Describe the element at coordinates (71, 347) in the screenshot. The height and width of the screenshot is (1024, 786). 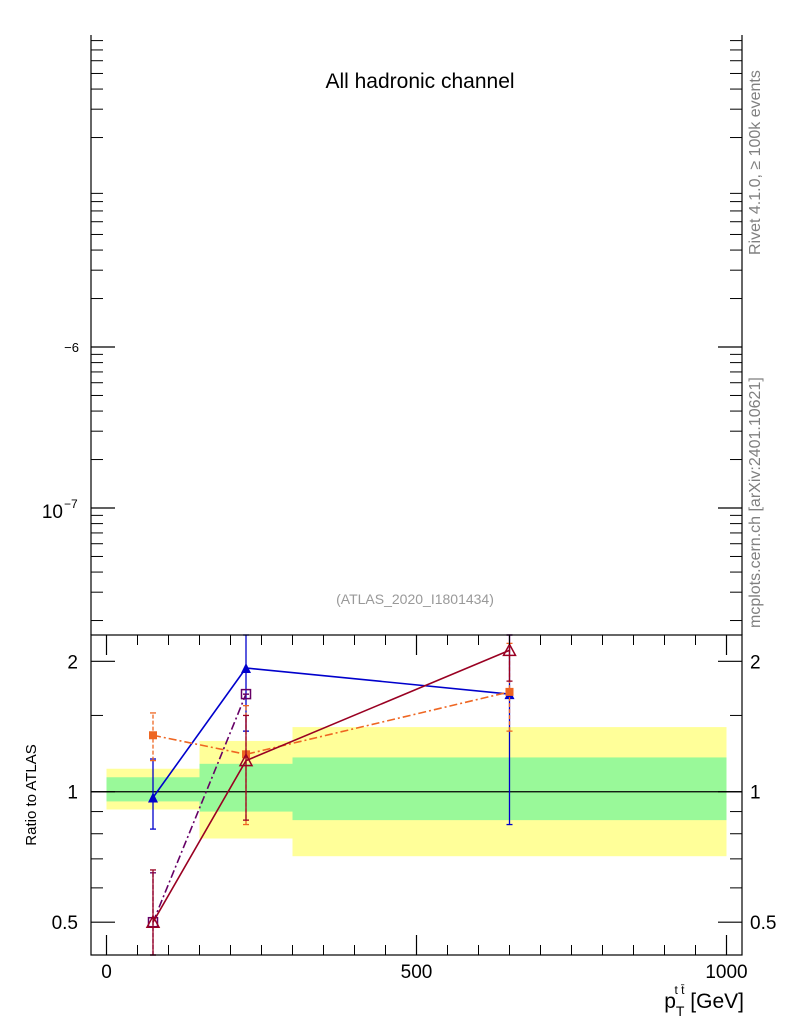
I see `main-y-tick-label-1e-6: −6` at that location.